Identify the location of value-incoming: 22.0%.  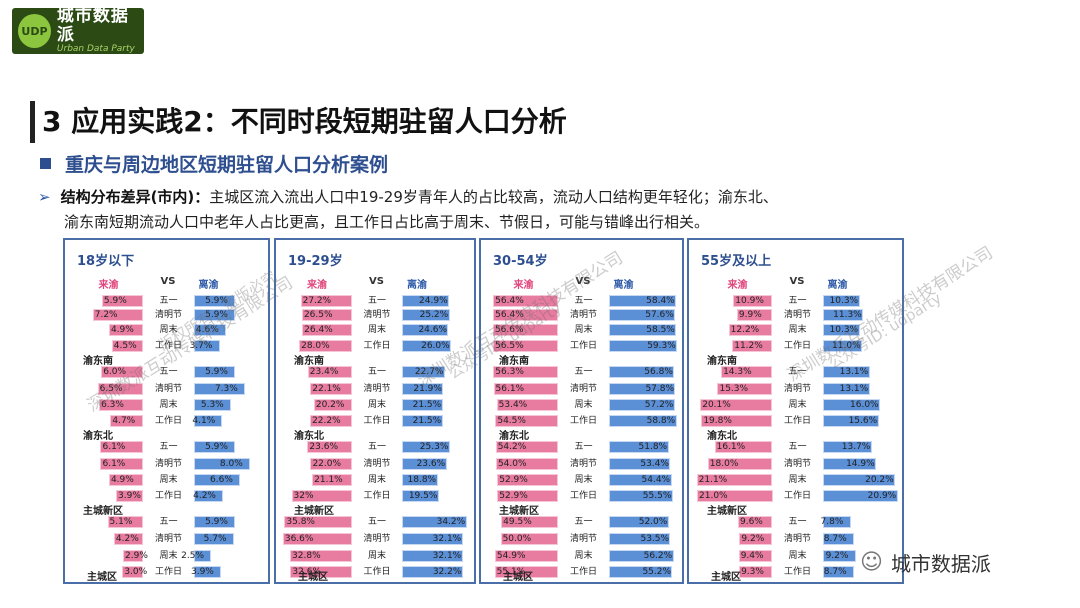
(327, 464).